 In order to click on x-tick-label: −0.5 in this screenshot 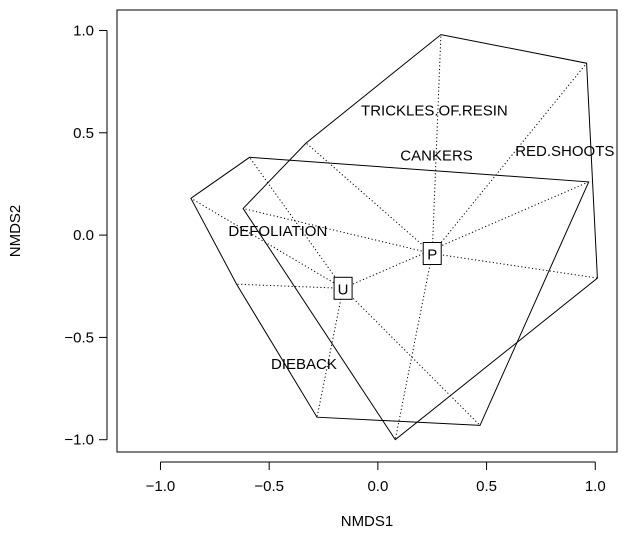, I will do `click(269, 486)`.